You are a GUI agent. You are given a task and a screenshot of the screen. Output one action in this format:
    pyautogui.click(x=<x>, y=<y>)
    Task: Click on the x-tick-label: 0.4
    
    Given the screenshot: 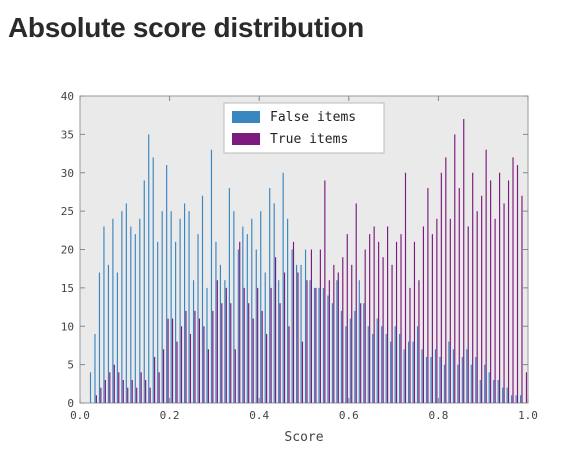 What is the action you would take?
    pyautogui.click(x=259, y=415)
    